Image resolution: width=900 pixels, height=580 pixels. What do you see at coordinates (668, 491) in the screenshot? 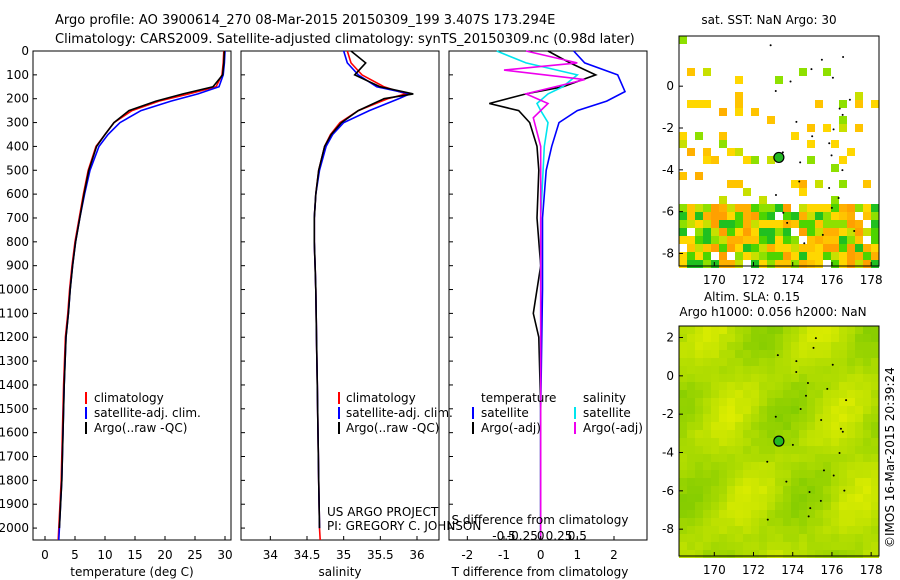
I see `y-tick-label: -6` at bounding box center [668, 491].